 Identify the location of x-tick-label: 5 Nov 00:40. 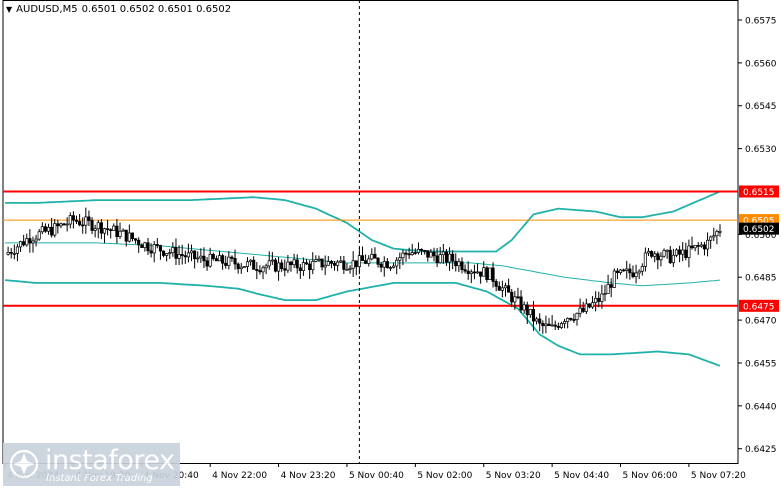
(376, 476).